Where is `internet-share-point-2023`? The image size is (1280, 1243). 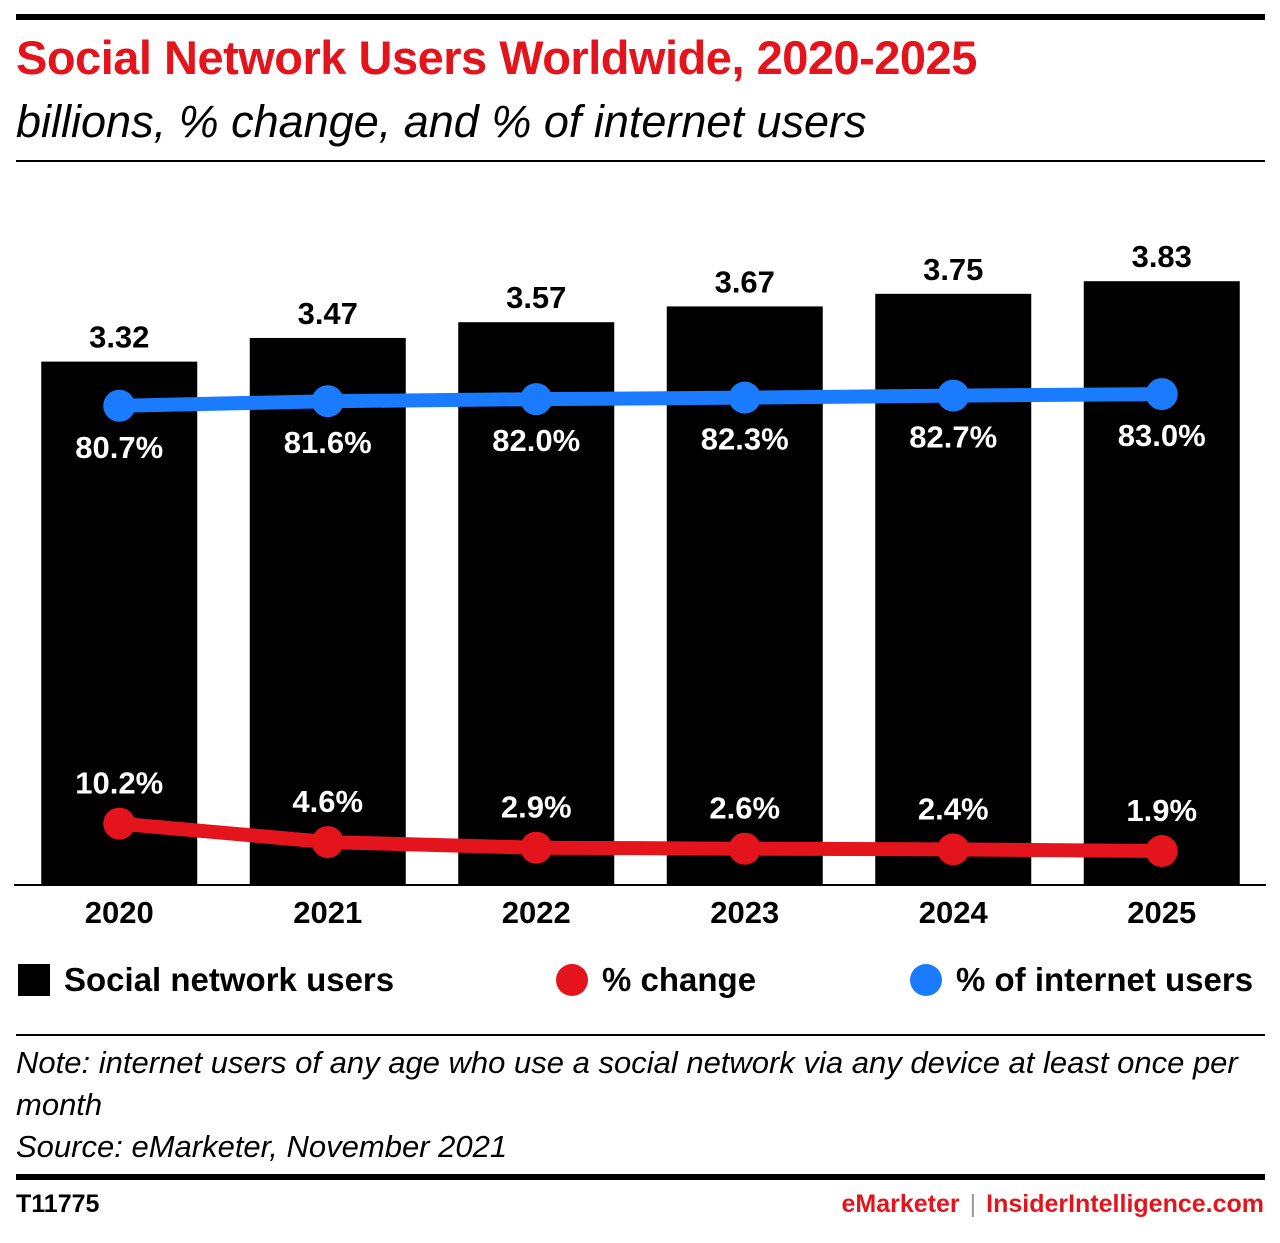
internet-share-point-2023 is located at coordinates (744, 397).